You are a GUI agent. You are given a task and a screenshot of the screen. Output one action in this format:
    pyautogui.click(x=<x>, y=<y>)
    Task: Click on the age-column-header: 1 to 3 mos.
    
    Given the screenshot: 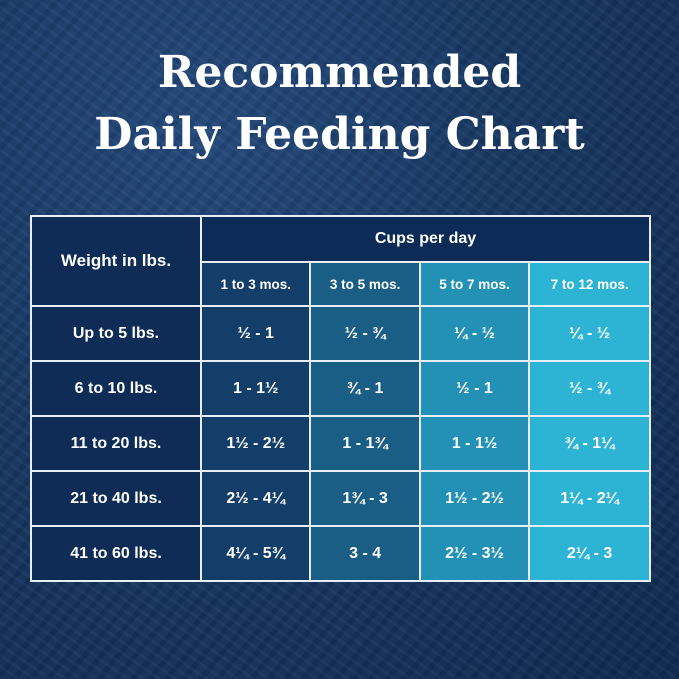 What is the action you would take?
    pyautogui.click(x=255, y=284)
    